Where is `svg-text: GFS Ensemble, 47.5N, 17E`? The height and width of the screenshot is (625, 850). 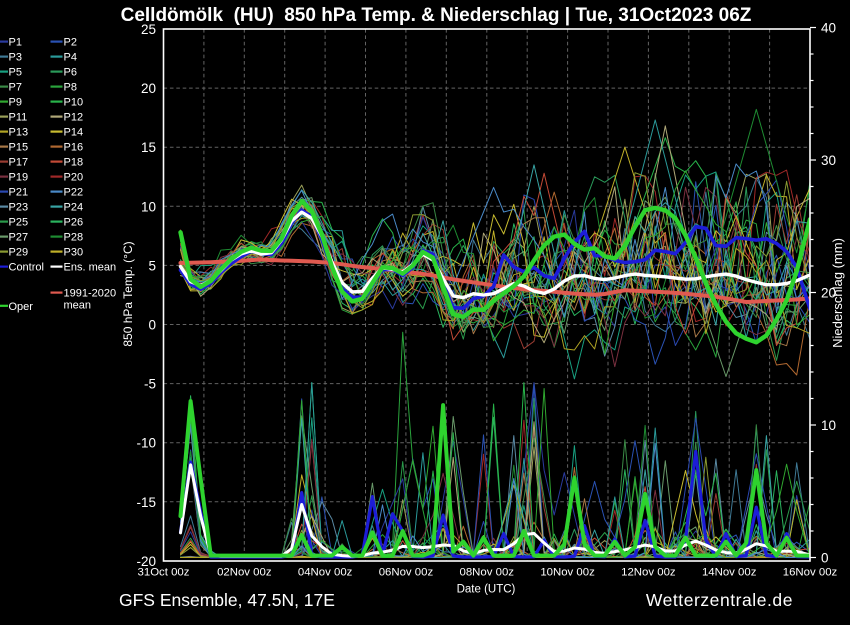 svg-text: GFS Ensemble, 47.5N, 17E is located at coordinates (227, 600).